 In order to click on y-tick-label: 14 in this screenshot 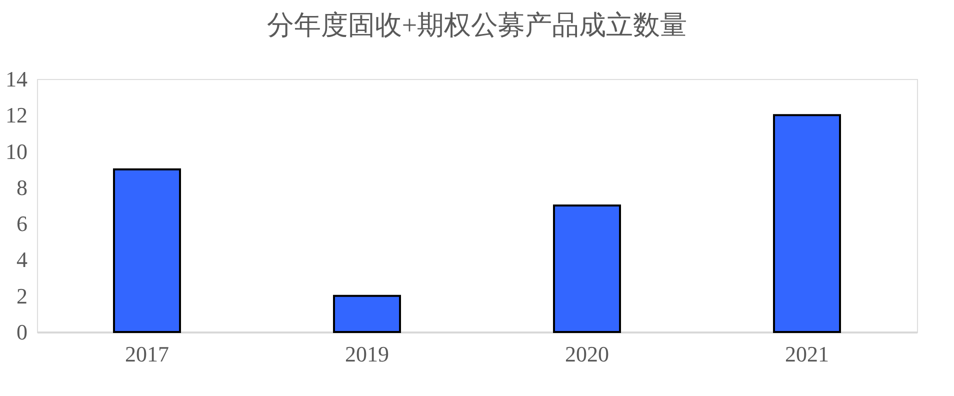, I will do `click(17, 79)`.